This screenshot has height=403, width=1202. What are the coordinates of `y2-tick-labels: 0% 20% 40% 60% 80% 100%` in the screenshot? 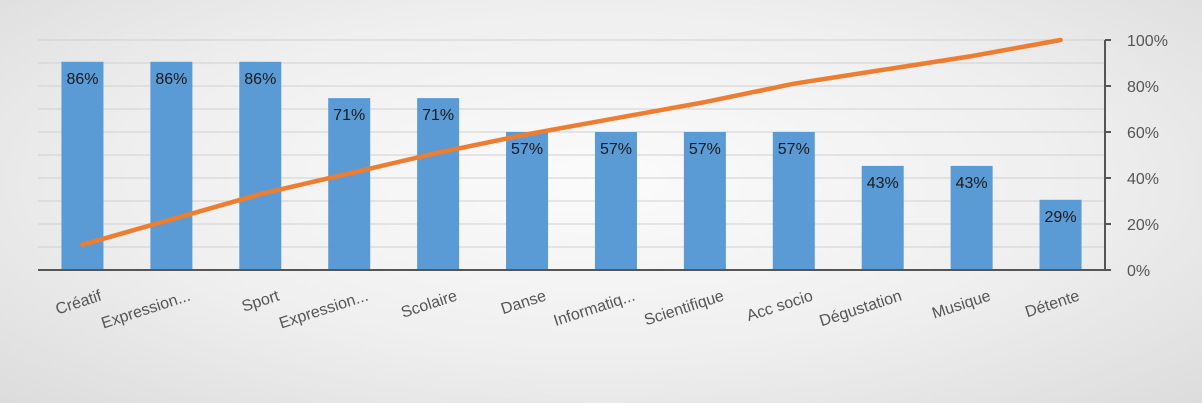 It's located at (1136, 156).